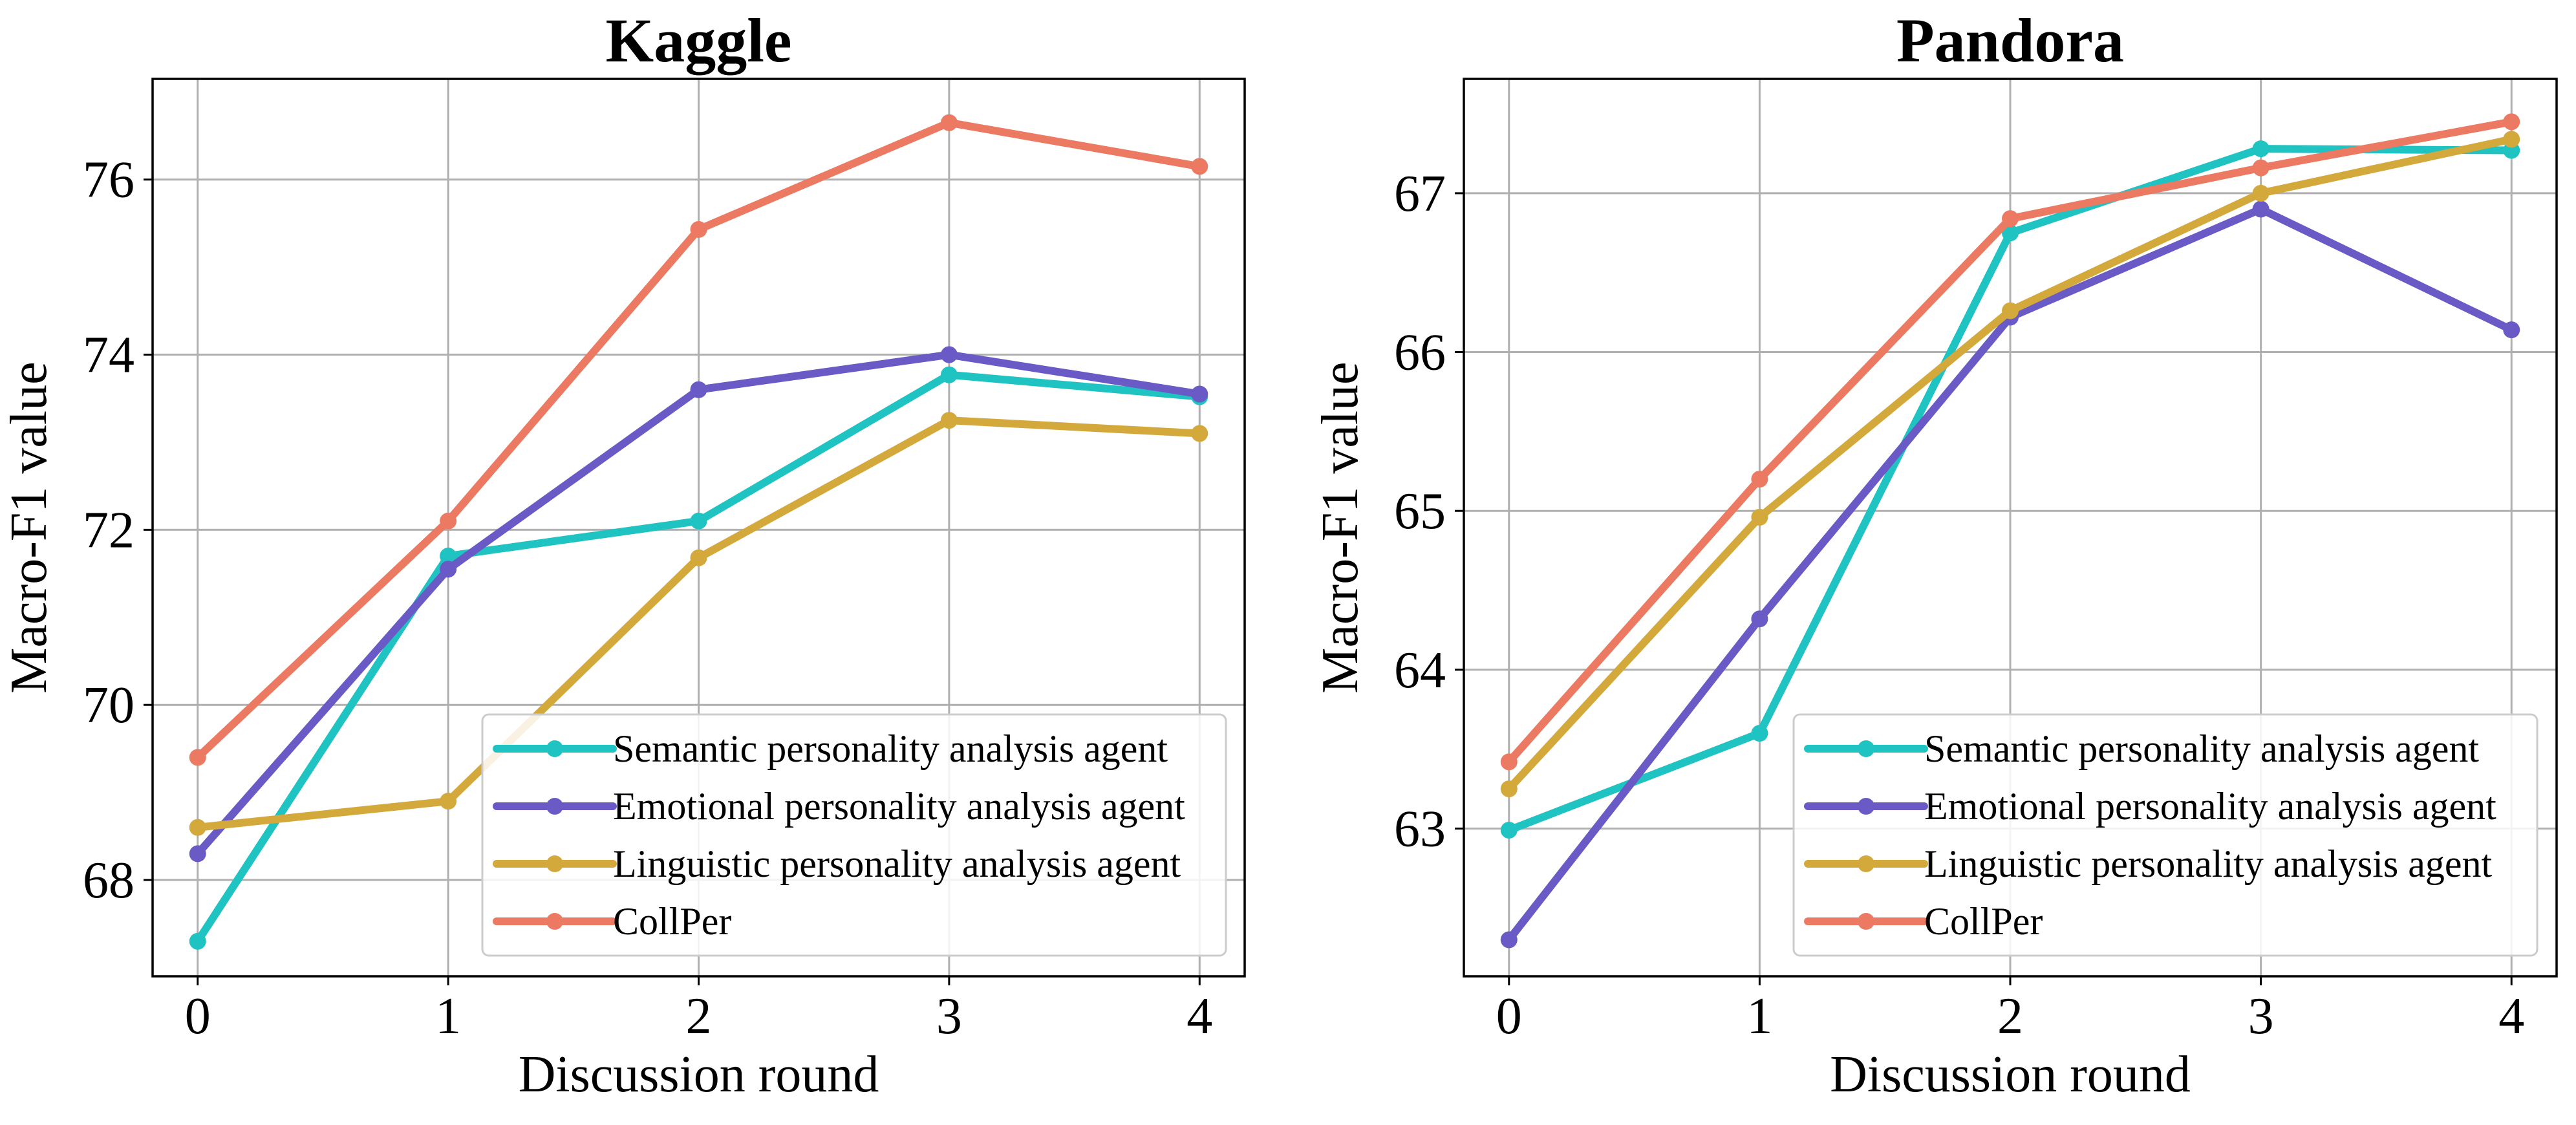 The width and height of the screenshot is (2576, 1125). I want to click on y-tick-label: 68, so click(108, 880).